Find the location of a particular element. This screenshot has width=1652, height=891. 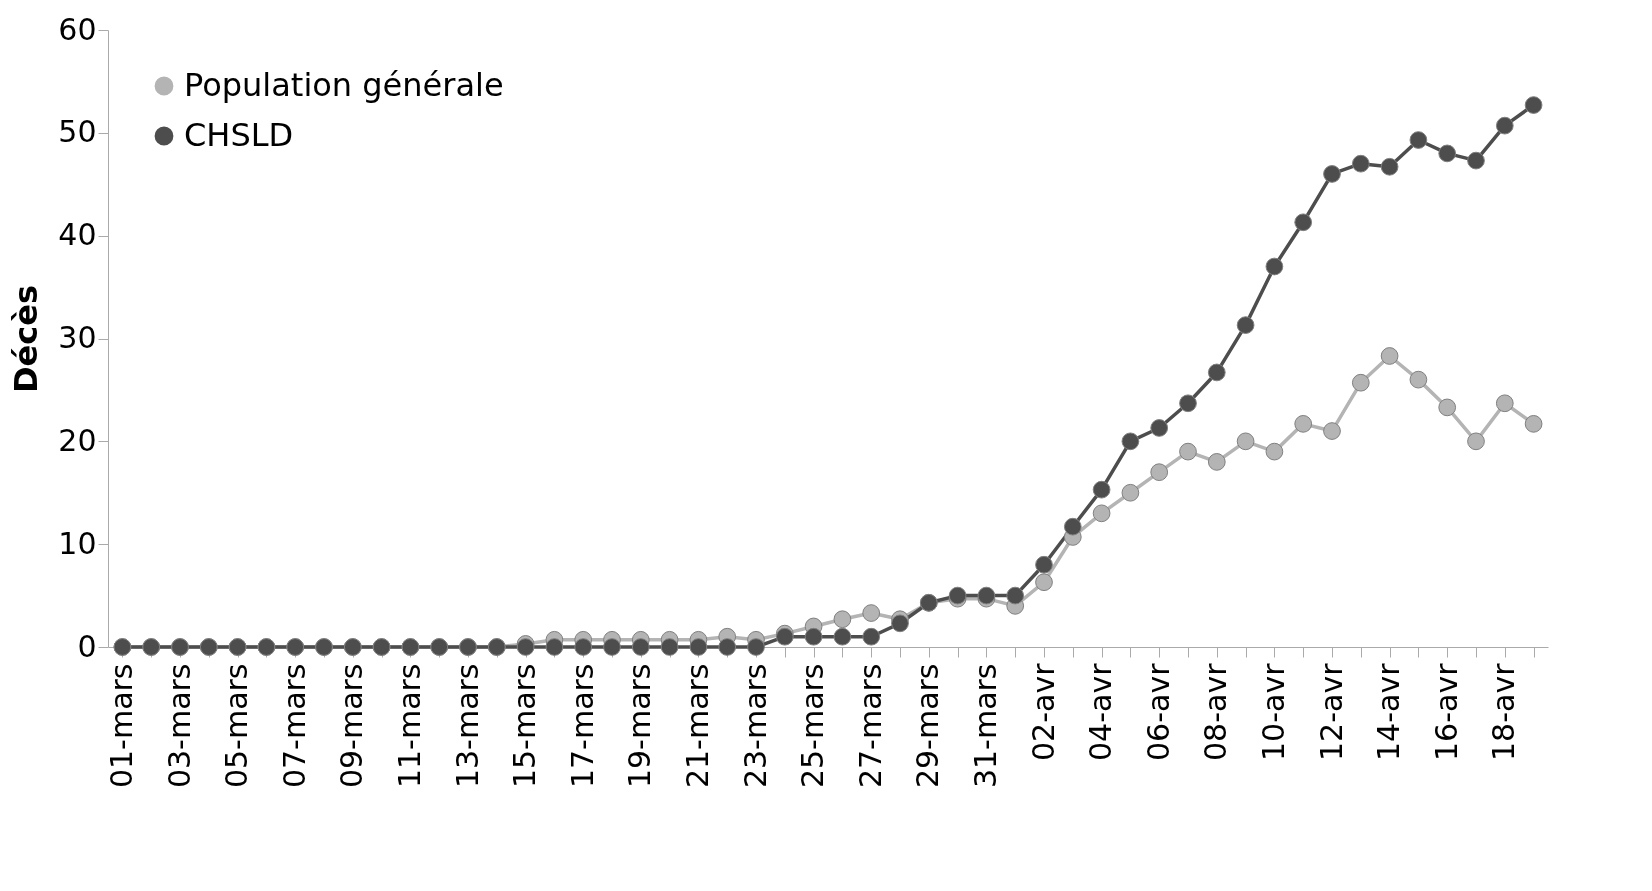

x-tick-label: 27-mars is located at coordinates (870, 726).